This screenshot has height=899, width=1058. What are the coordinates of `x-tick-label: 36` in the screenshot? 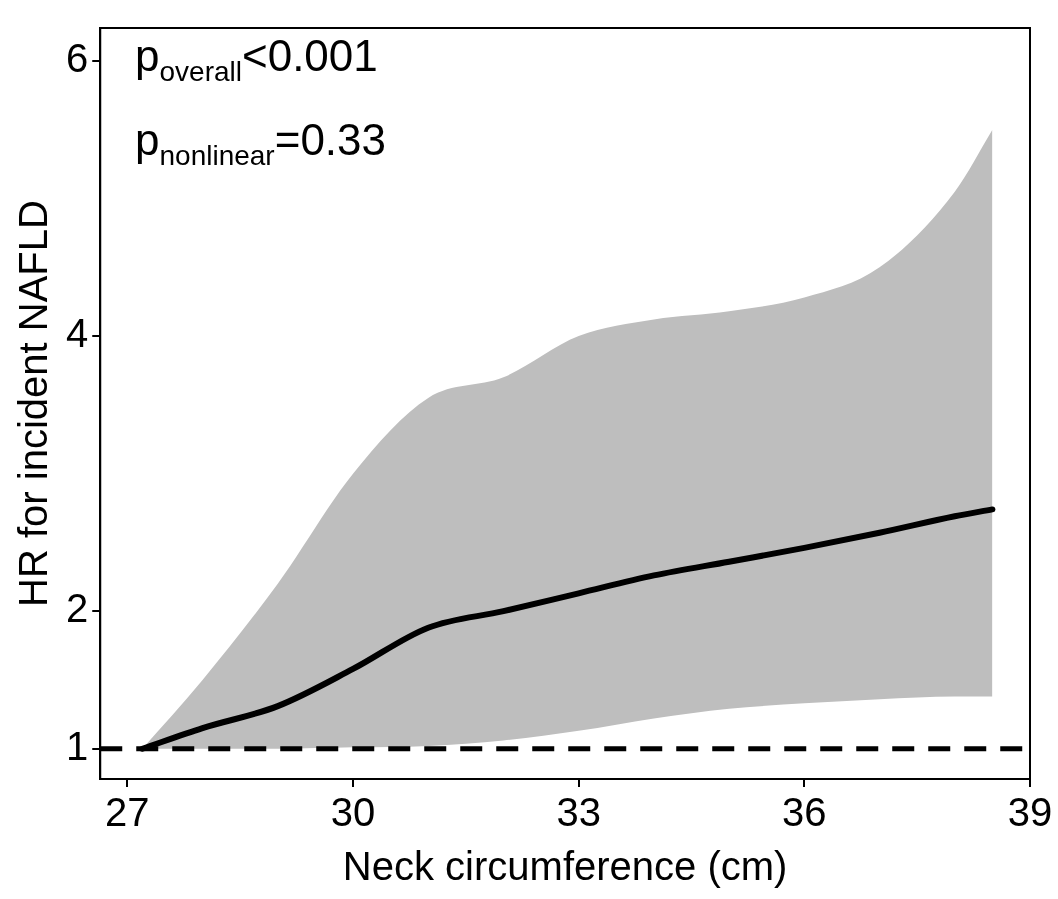 It's located at (804, 812).